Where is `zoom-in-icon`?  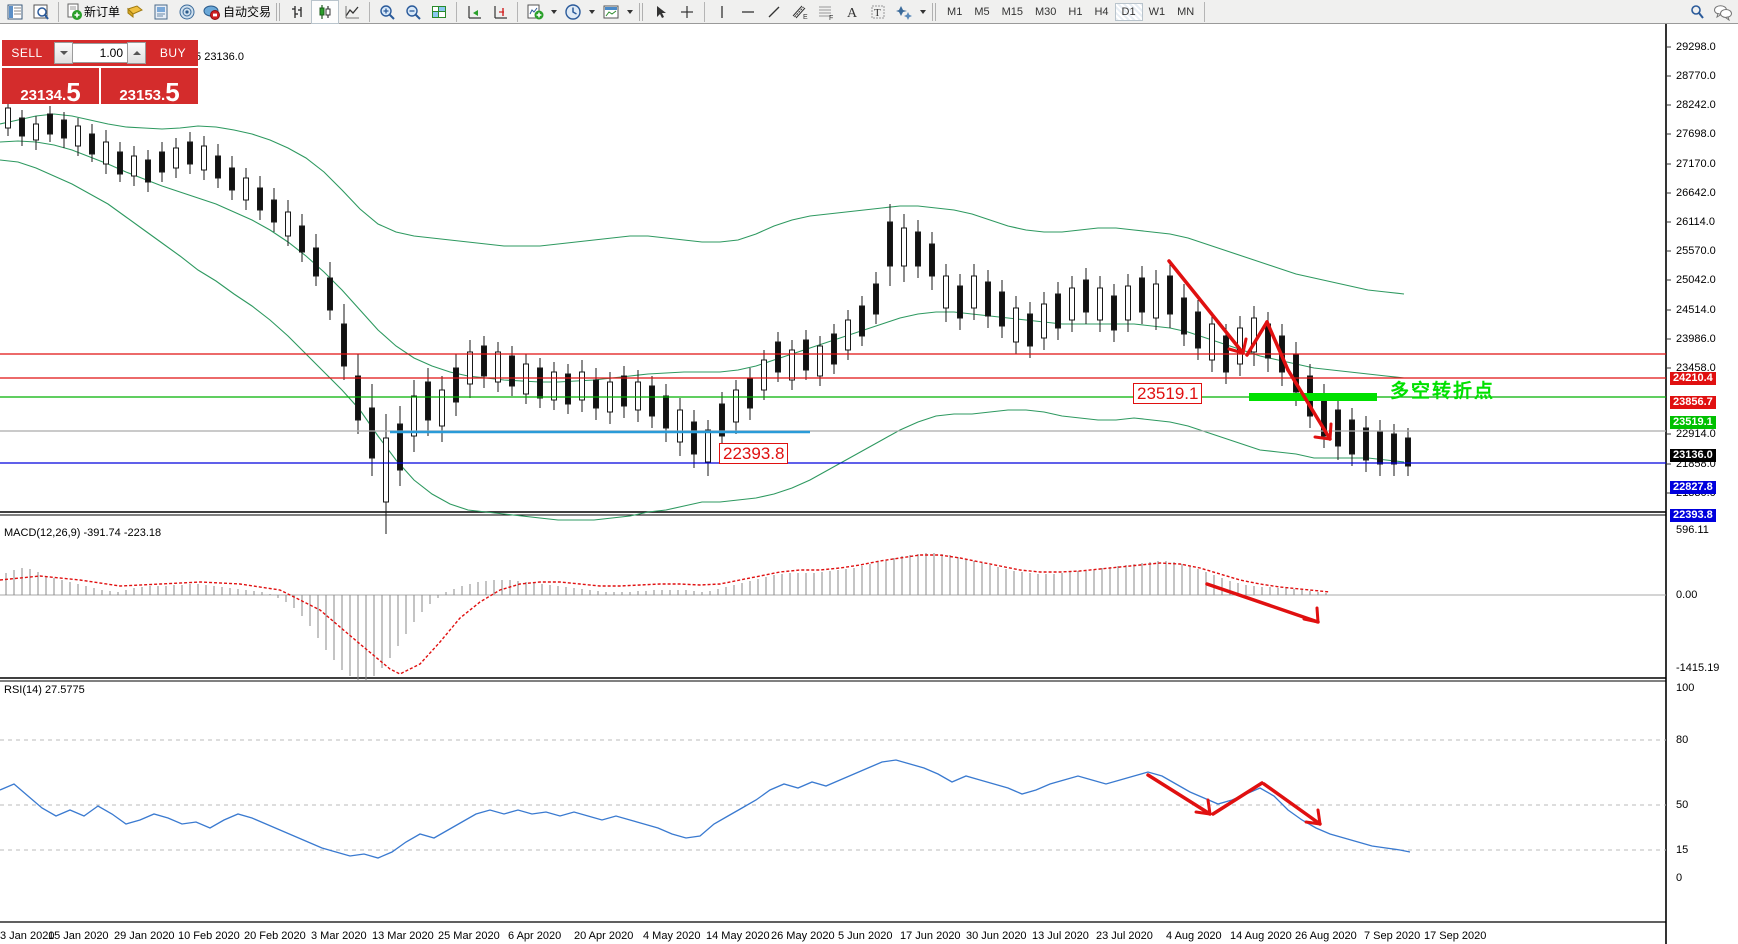
zoom-in-icon is located at coordinates (387, 12).